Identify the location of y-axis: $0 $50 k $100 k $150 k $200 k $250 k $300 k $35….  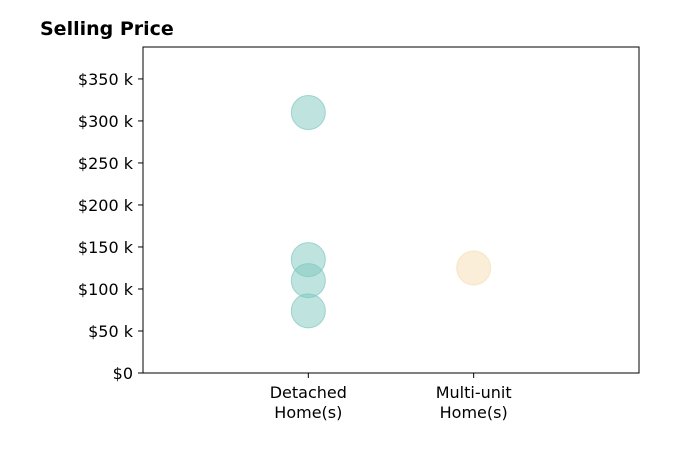
(110, 226).